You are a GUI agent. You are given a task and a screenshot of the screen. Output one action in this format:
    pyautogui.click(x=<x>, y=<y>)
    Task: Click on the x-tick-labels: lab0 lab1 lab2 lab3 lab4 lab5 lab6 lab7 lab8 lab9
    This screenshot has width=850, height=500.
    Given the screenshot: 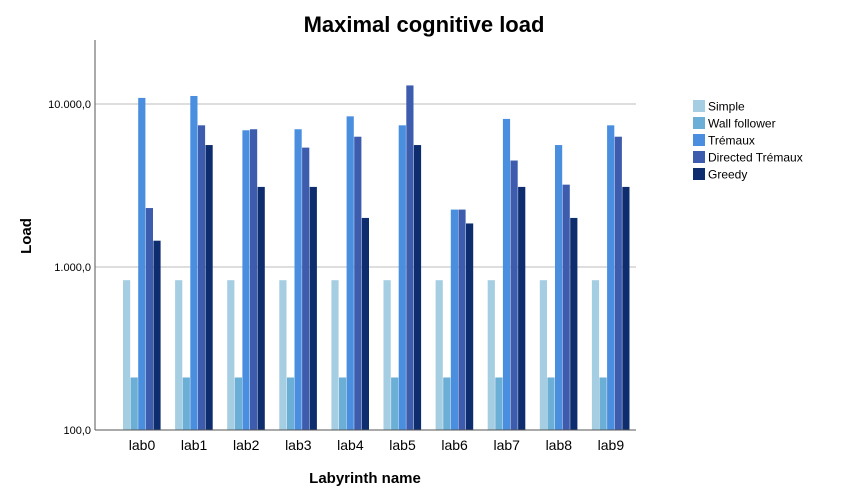 What is the action you would take?
    pyautogui.click(x=377, y=445)
    